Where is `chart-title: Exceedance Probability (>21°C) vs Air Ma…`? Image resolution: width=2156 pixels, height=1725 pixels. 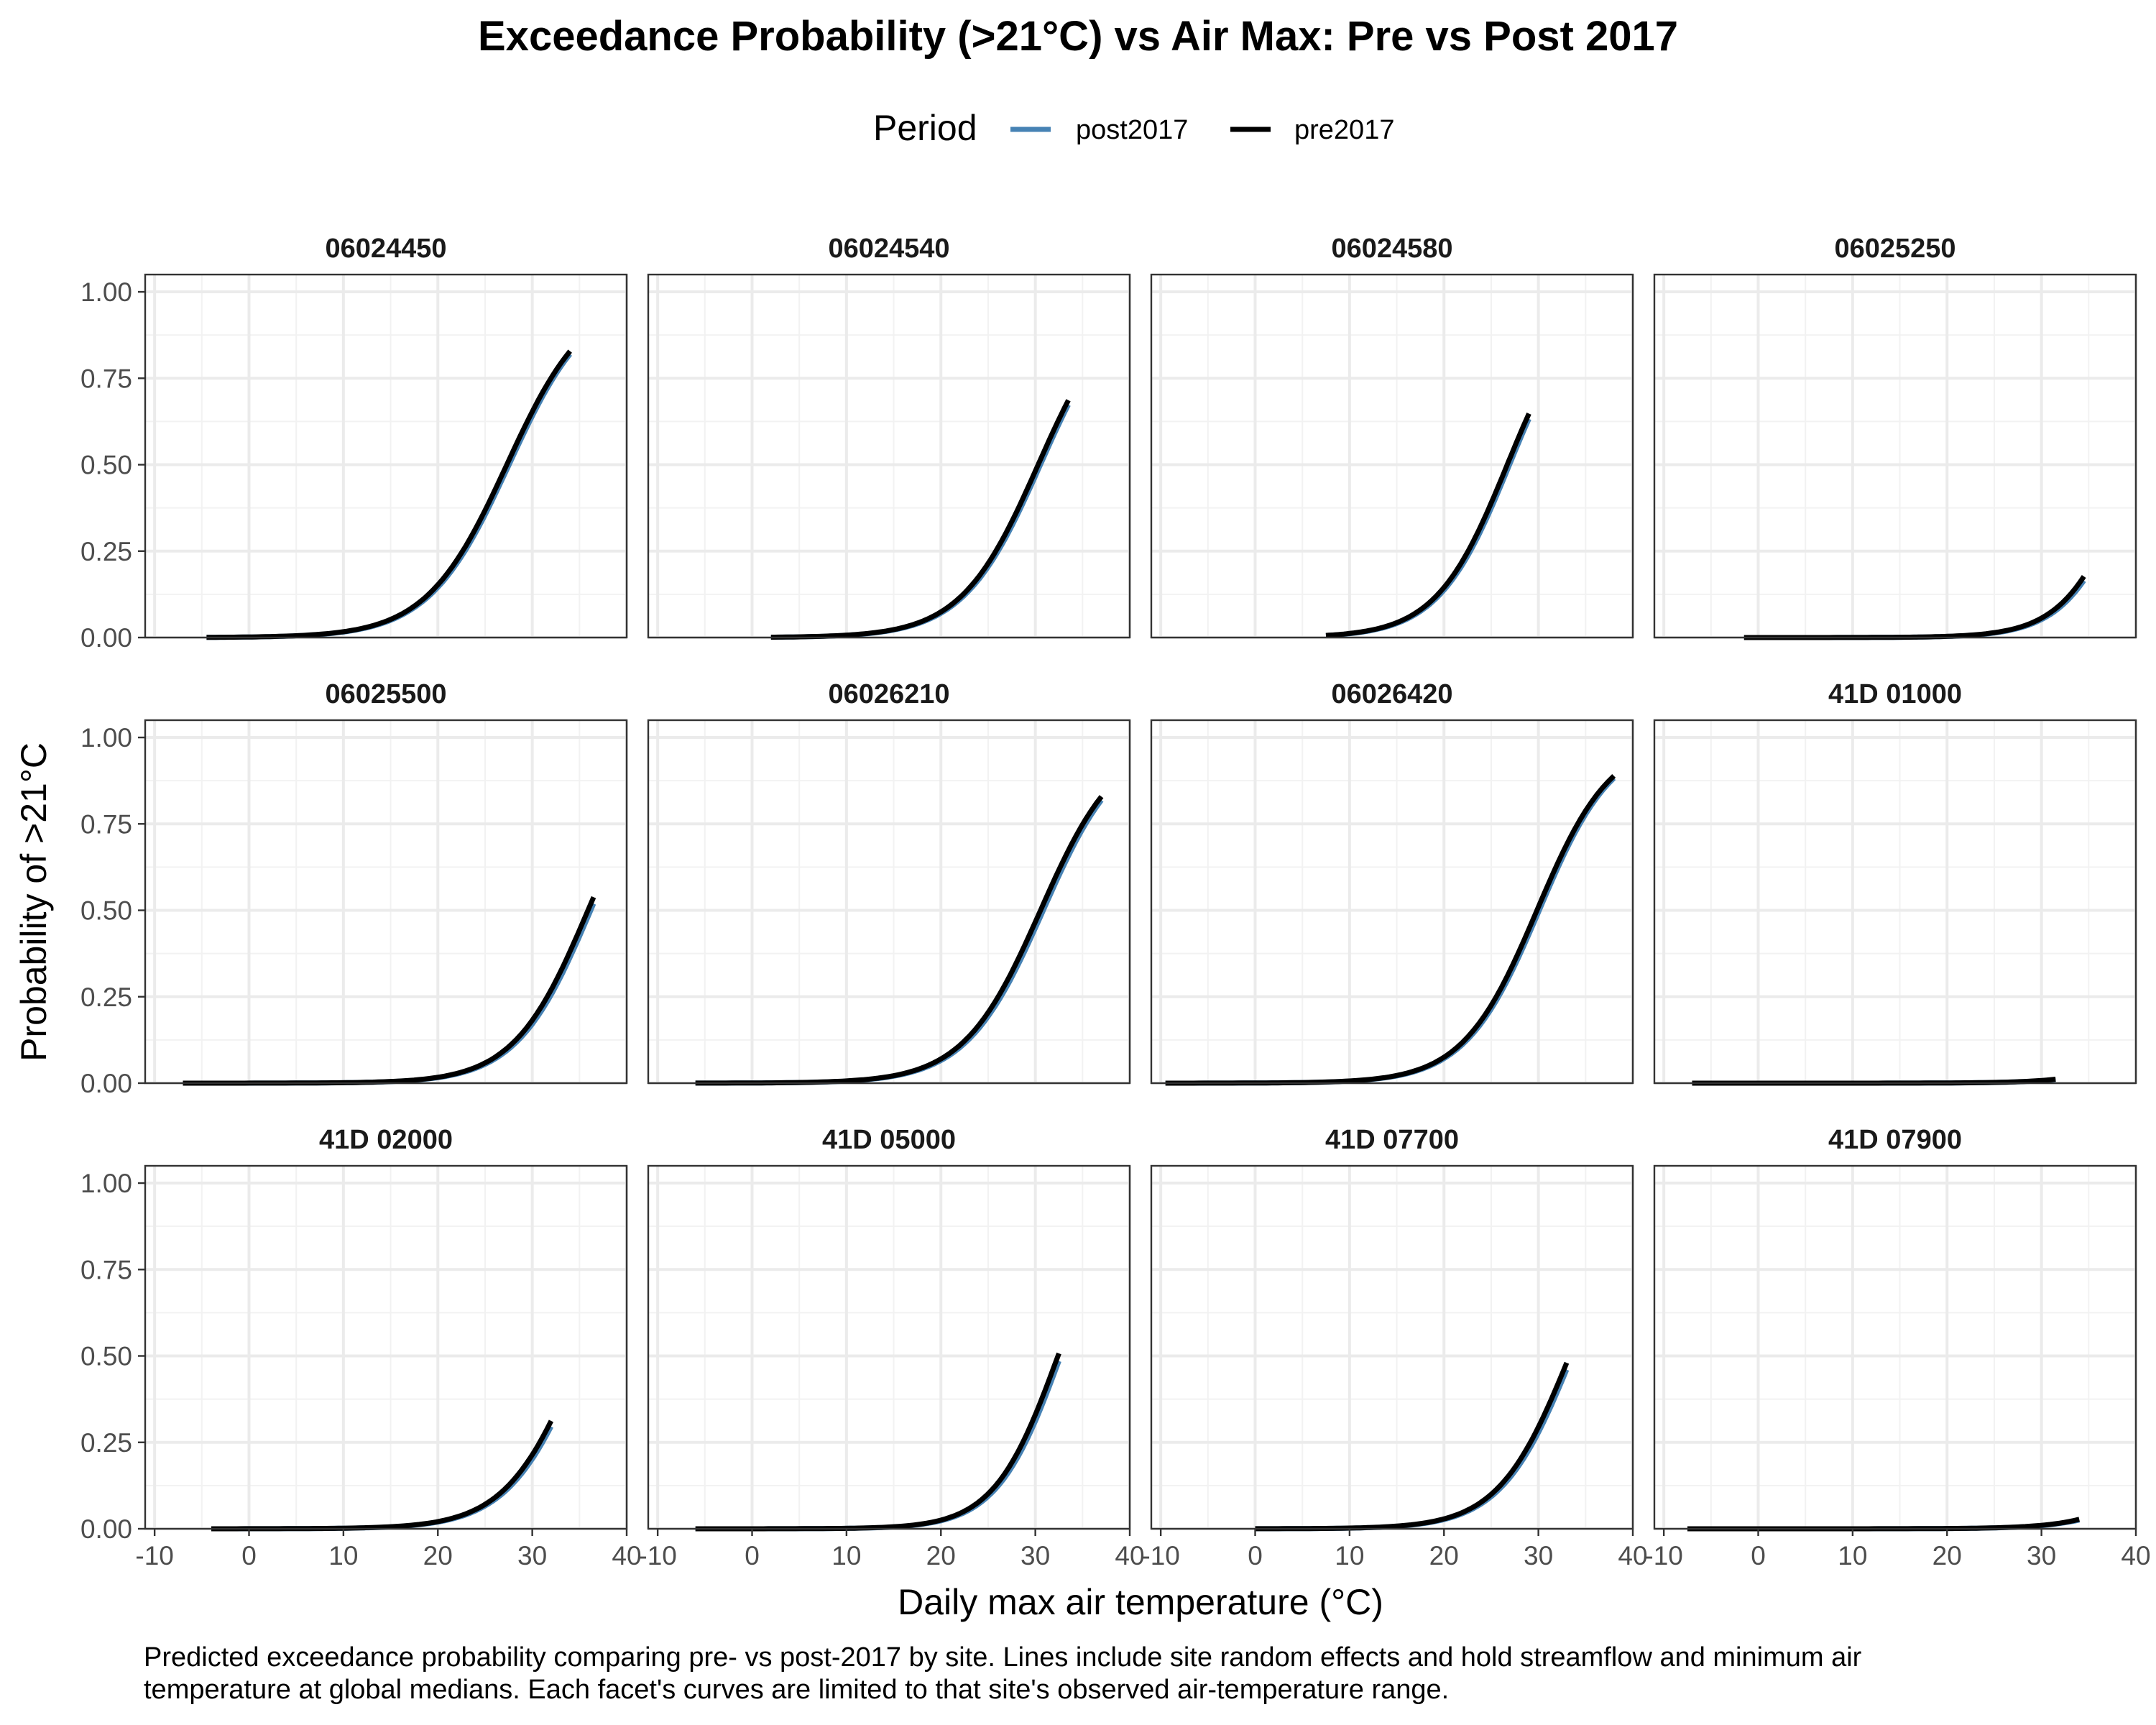 chart-title: Exceedance Probability (>21°C) vs Air Ma… is located at coordinates (1078, 36).